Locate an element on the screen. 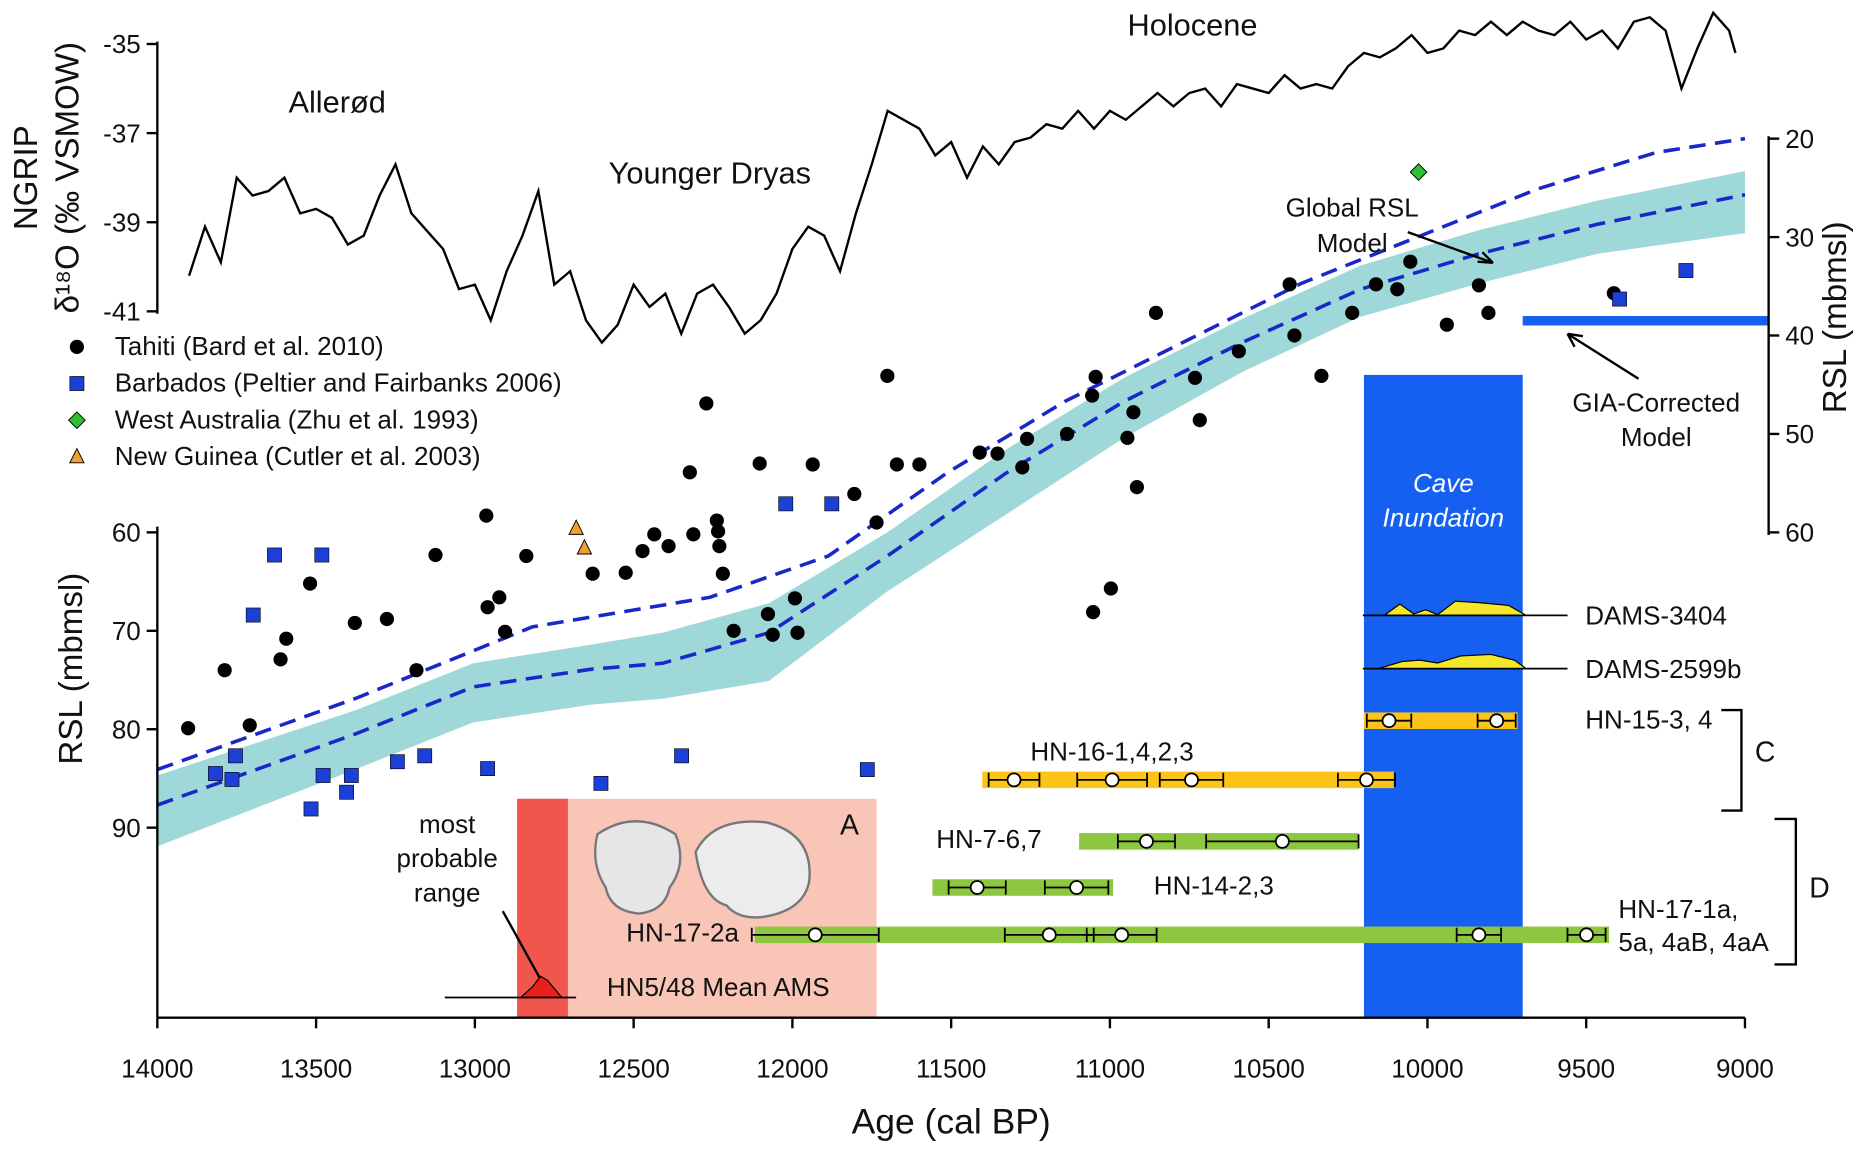 This screenshot has width=1855, height=1153. y-right-axis-label: RSL (mbmsl) is located at coordinates (1835, 317).